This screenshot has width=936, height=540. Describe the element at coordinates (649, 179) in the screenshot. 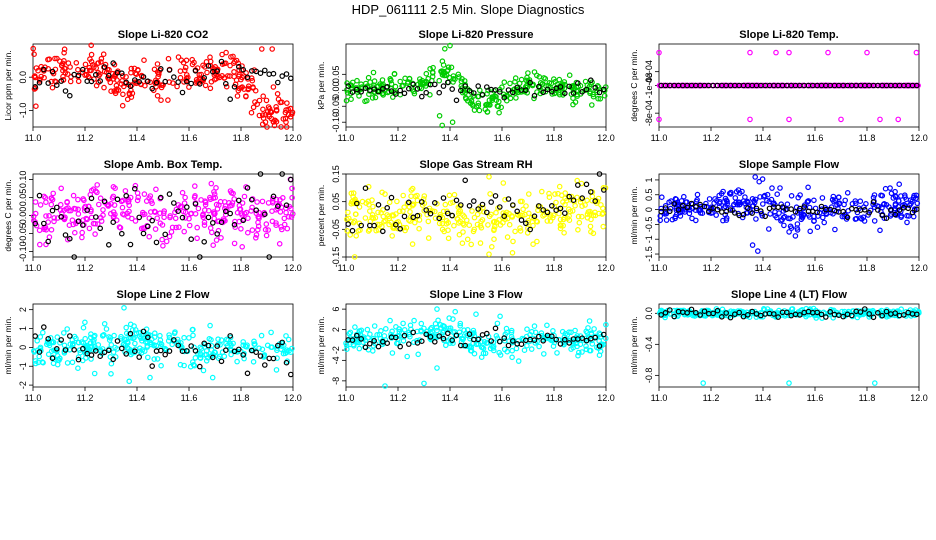

I see `y-tick-label: 1` at that location.